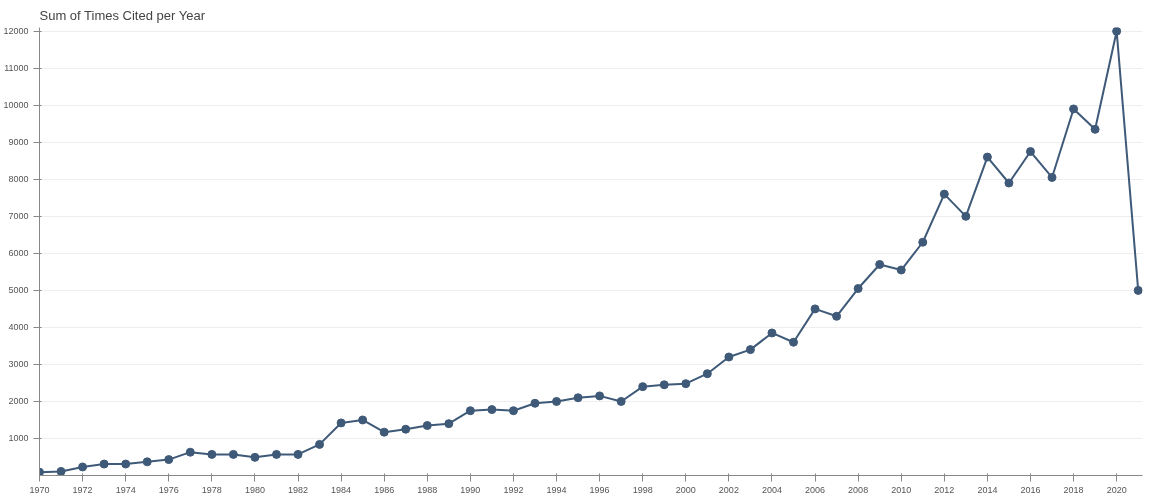  What do you see at coordinates (18, 327) in the screenshot?
I see `y-tick-label: 4000` at bounding box center [18, 327].